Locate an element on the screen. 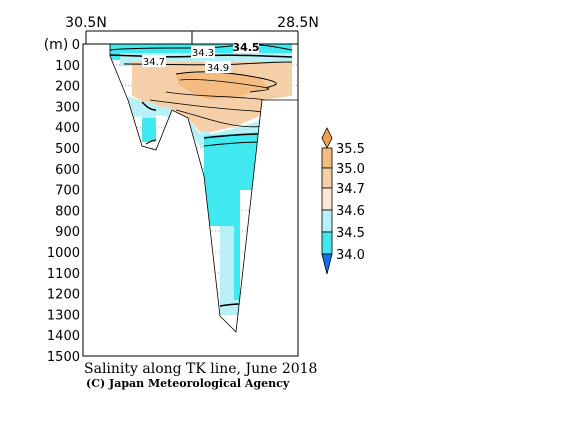 The image size is (570, 423). colorbar-cell-34.0-34.5 is located at coordinates (327, 243).